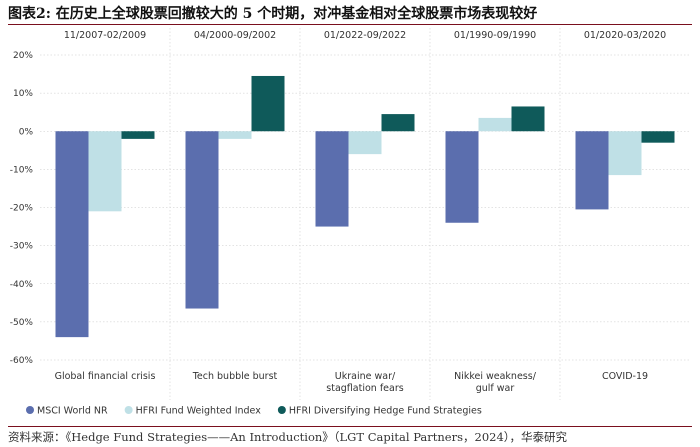 The height and width of the screenshot is (447, 700). I want to click on period-label: 01/1990-09/1990, so click(495, 35).